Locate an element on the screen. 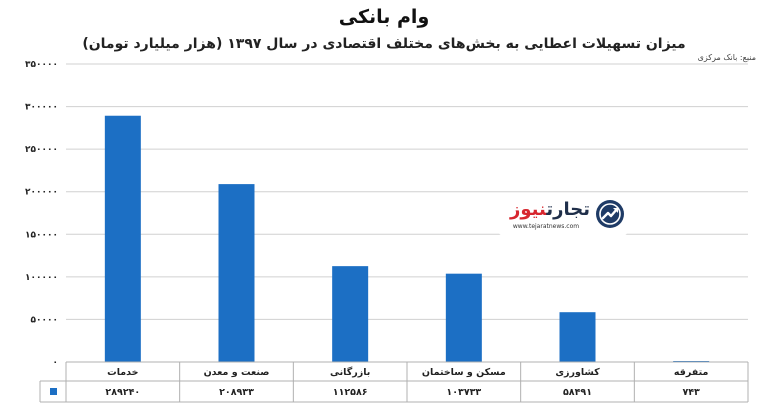 This screenshot has width=768, height=406. y-tick-label: ۳۰۰۰۰۰ is located at coordinates (41, 108).